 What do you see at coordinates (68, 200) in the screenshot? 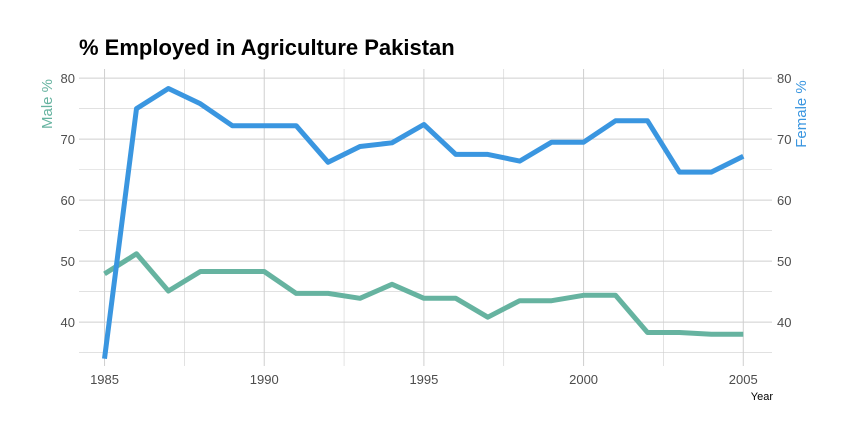
I see `y-tick-label-left: 60` at bounding box center [68, 200].